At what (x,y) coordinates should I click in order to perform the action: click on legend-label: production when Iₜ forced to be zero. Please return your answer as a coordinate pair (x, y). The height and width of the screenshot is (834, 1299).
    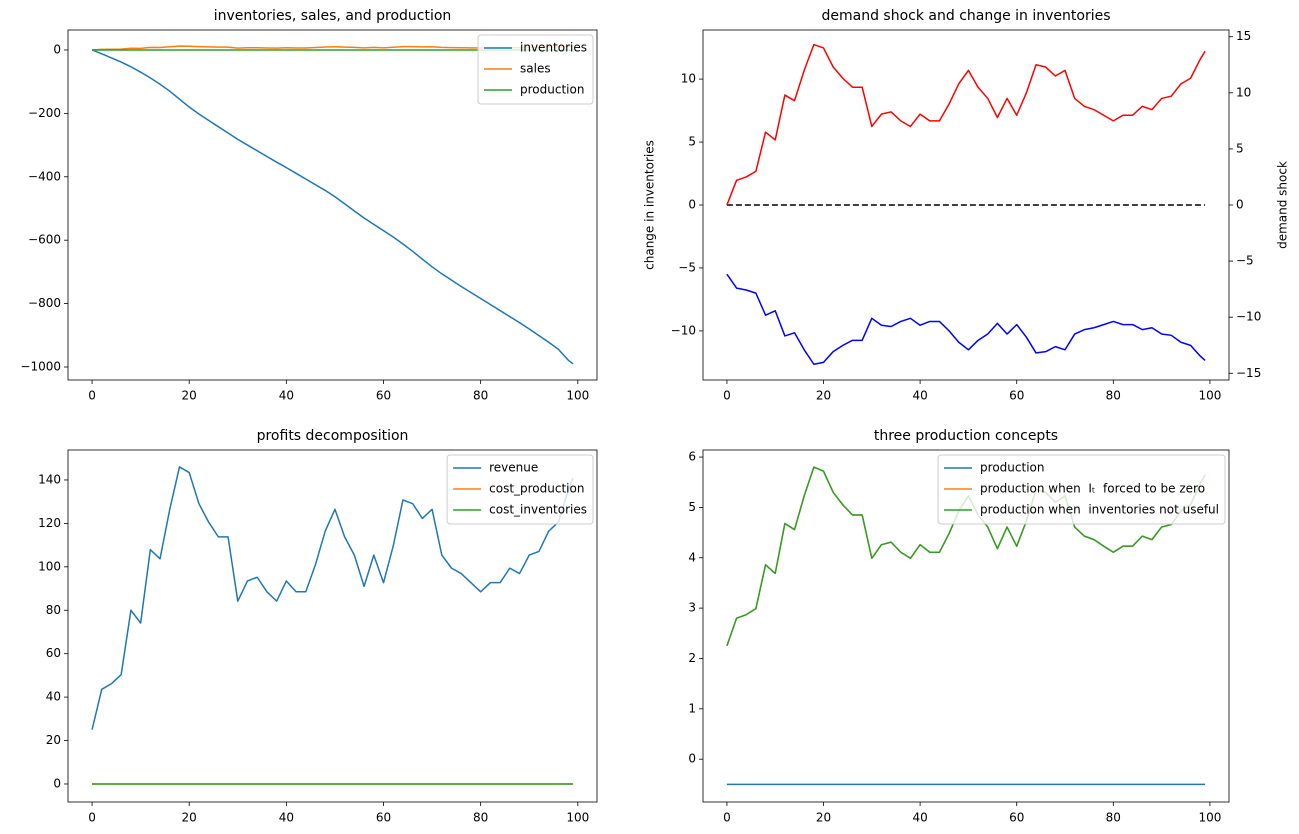
    Looking at the image, I should click on (1092, 489).